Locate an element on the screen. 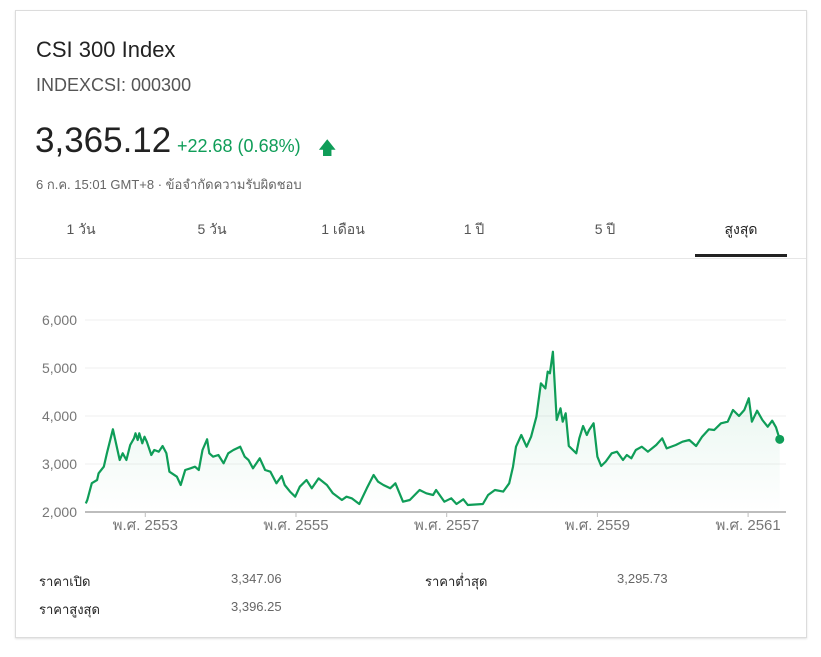  x-tick-label: พ.ศ. 2561 is located at coordinates (747, 525).